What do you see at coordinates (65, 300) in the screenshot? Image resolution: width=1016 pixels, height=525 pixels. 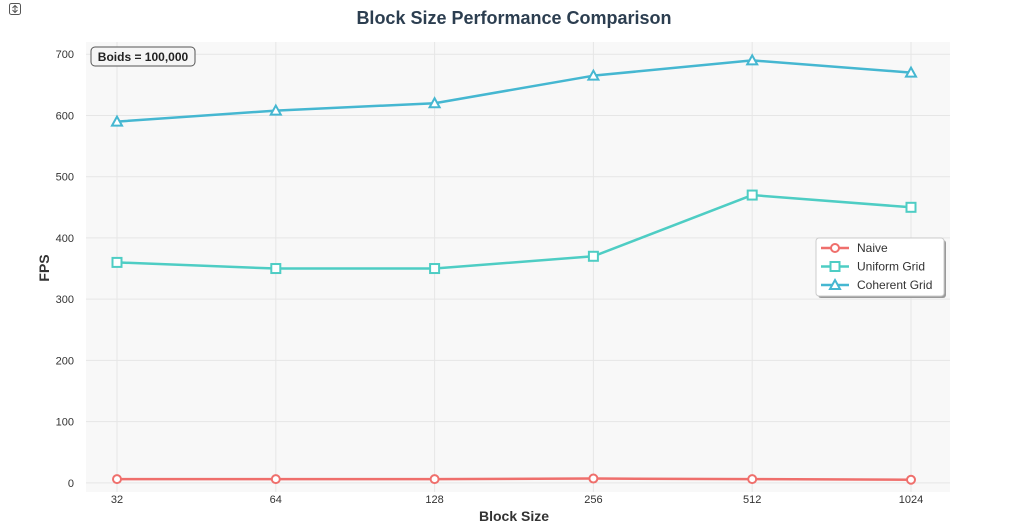 I see `y-tick-label: 300` at bounding box center [65, 300].